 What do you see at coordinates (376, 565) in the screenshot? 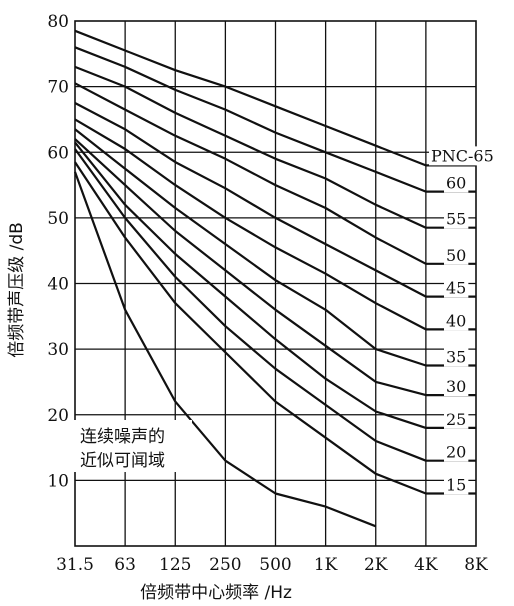
I see `x-tick-label: 2K` at bounding box center [376, 565].